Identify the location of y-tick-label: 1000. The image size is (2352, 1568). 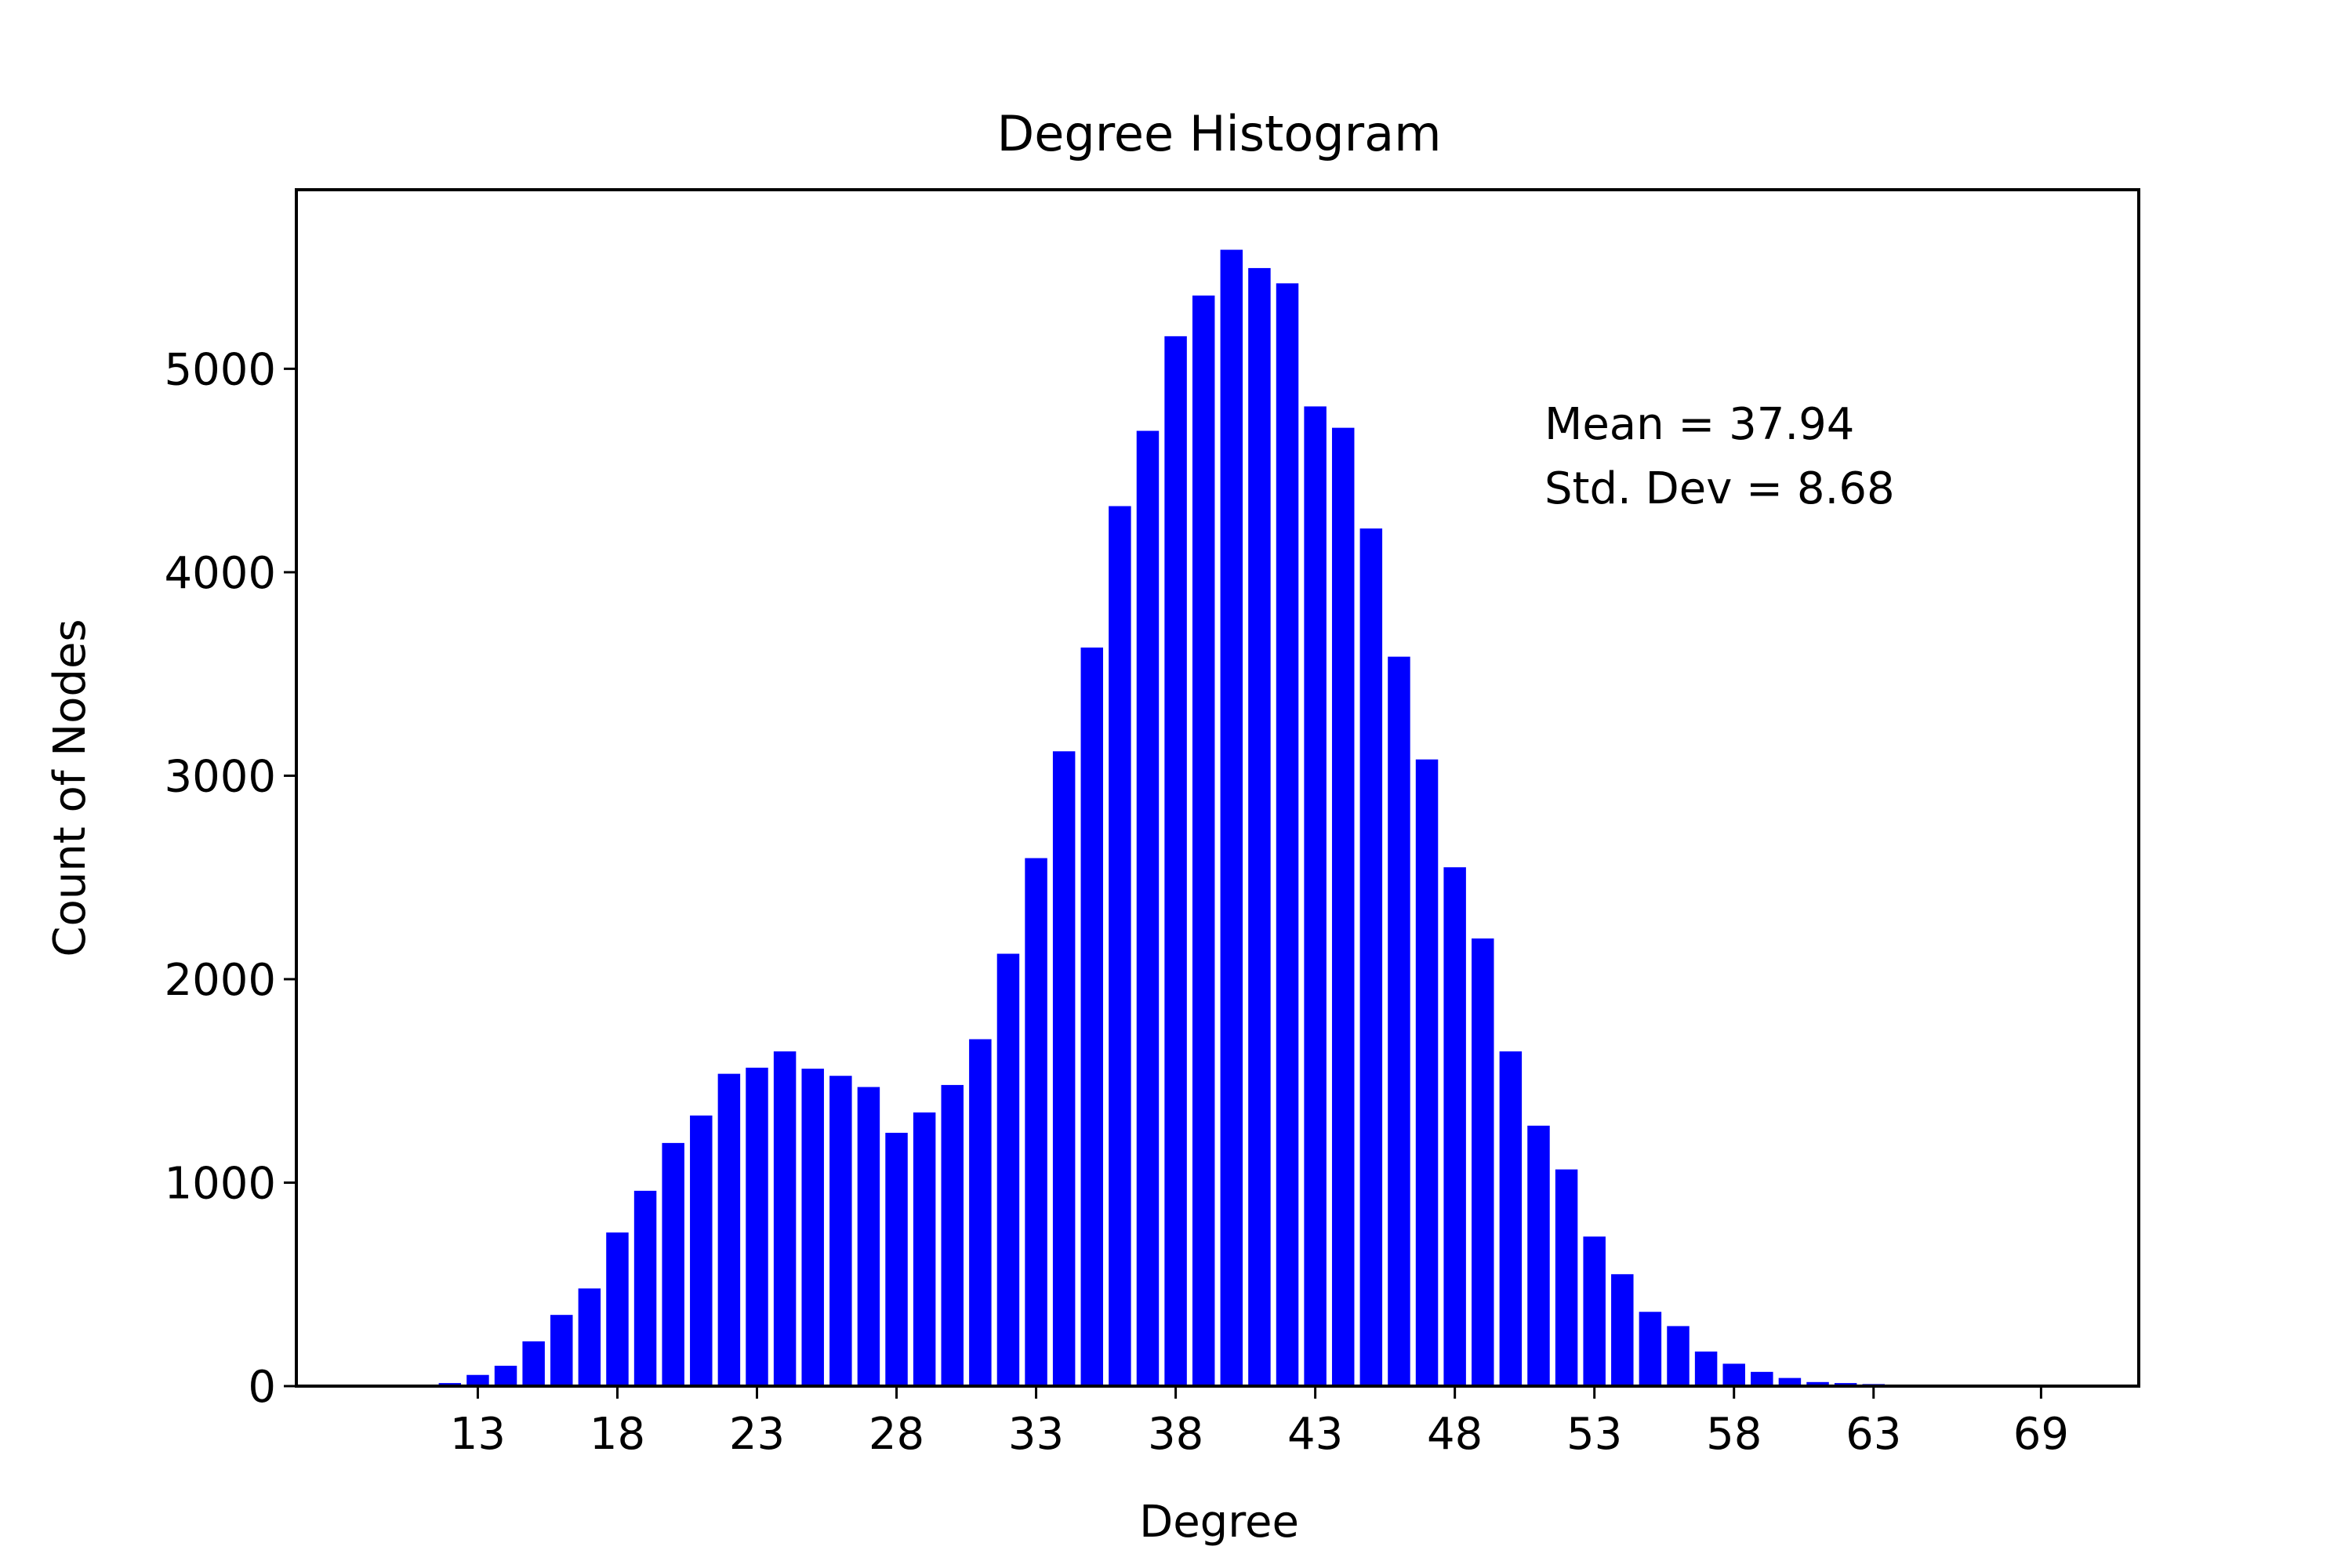
(220, 1183).